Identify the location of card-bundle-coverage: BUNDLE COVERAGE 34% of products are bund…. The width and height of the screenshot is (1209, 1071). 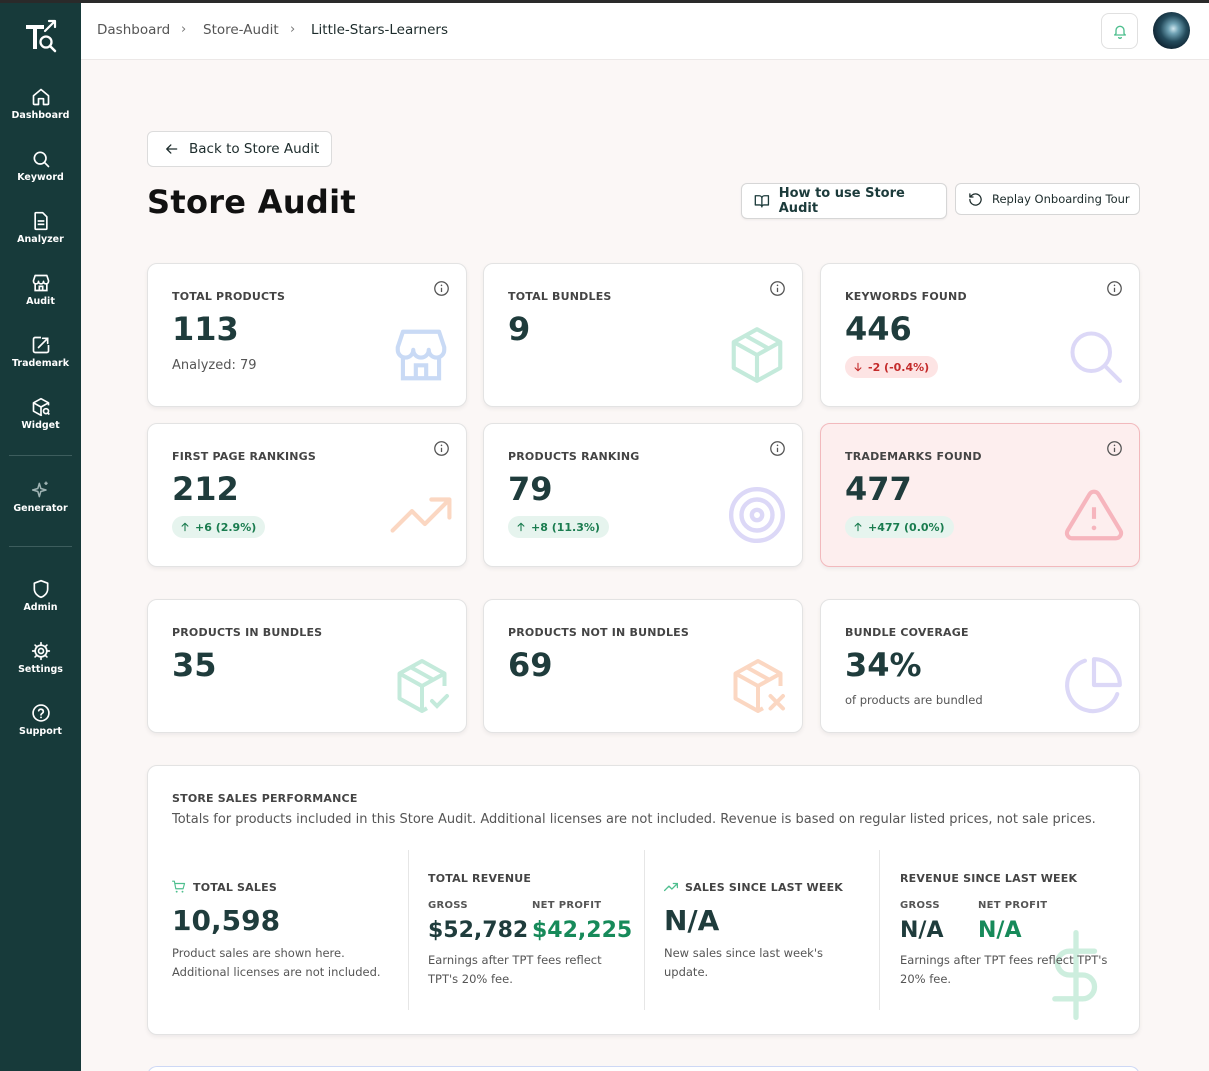
(980, 666).